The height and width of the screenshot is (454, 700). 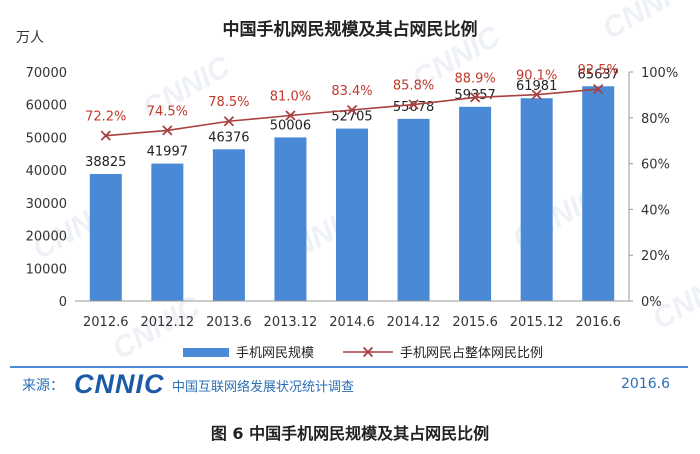 What do you see at coordinates (536, 76) in the screenshot?
I see `line-value-label: 90.1%` at bounding box center [536, 76].